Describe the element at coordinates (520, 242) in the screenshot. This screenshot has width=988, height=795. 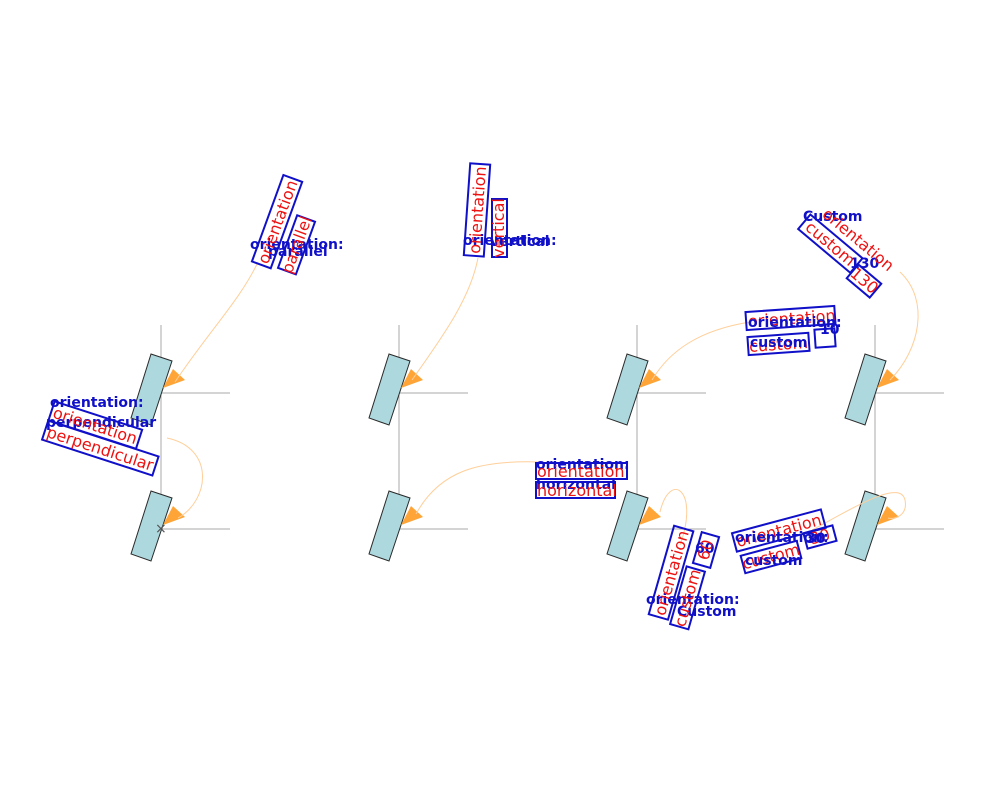
I see `label-vertical: vertical` at that location.